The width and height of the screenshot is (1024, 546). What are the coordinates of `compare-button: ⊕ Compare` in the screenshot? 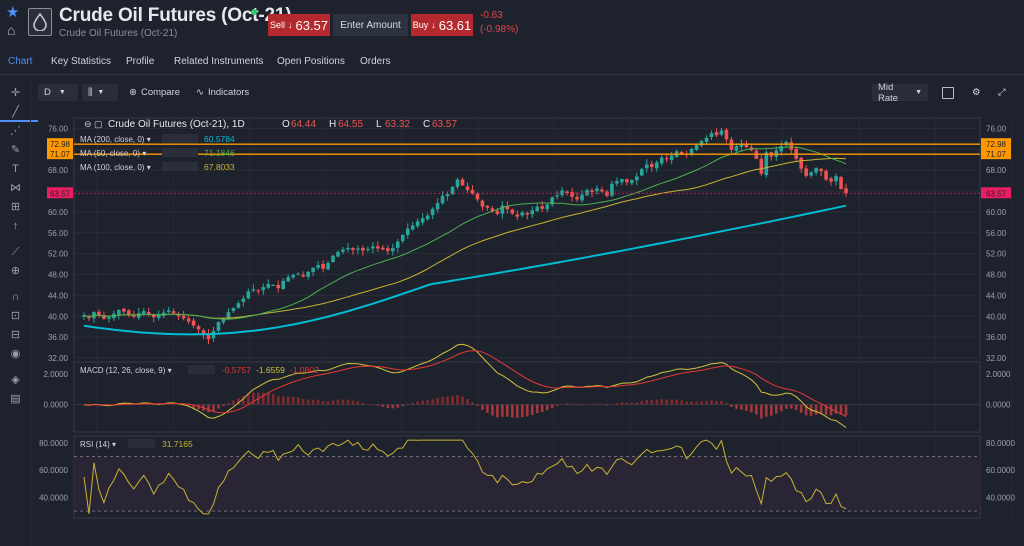 It's located at (154, 92).